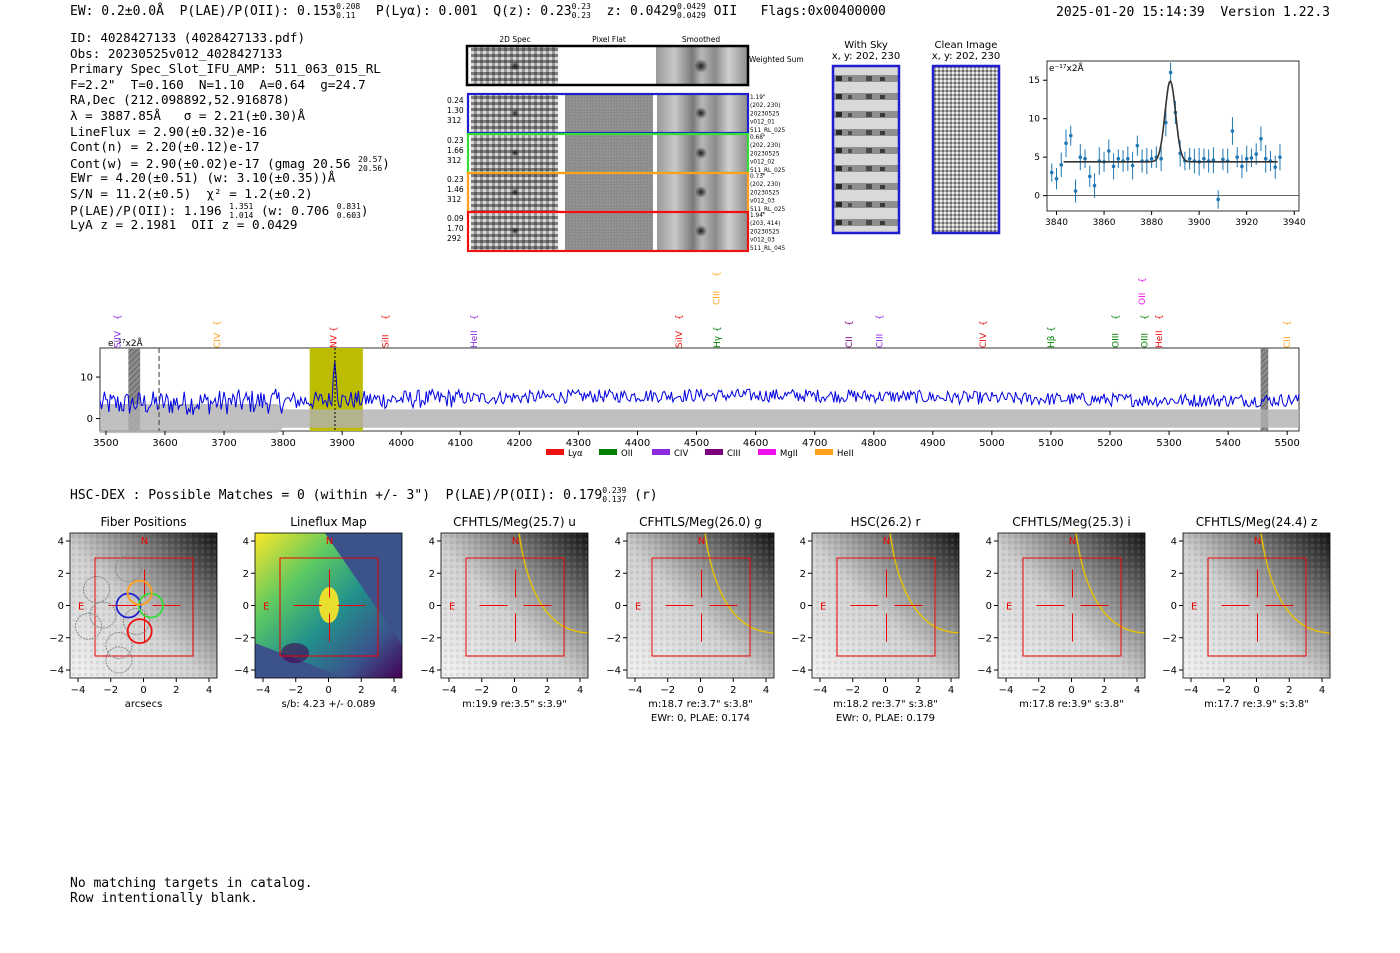  What do you see at coordinates (609, 39) in the screenshot?
I see `col-title-pixelflat: Pixel Flat` at bounding box center [609, 39].